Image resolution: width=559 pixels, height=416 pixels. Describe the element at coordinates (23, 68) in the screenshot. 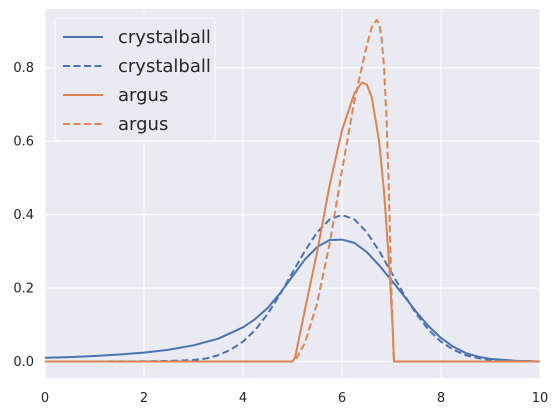

I see `y-tick-label: 0.8` at that location.